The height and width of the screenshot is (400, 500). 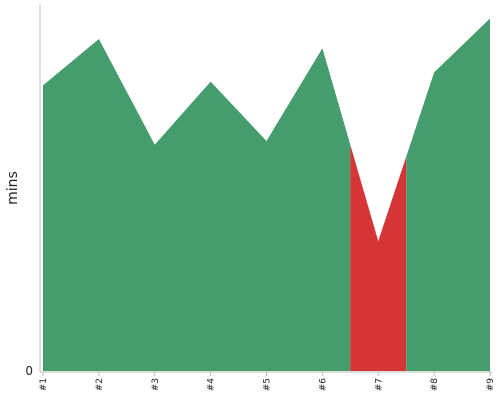 What do you see at coordinates (44, 384) in the screenshot?
I see `x-tick-label: #1` at bounding box center [44, 384].